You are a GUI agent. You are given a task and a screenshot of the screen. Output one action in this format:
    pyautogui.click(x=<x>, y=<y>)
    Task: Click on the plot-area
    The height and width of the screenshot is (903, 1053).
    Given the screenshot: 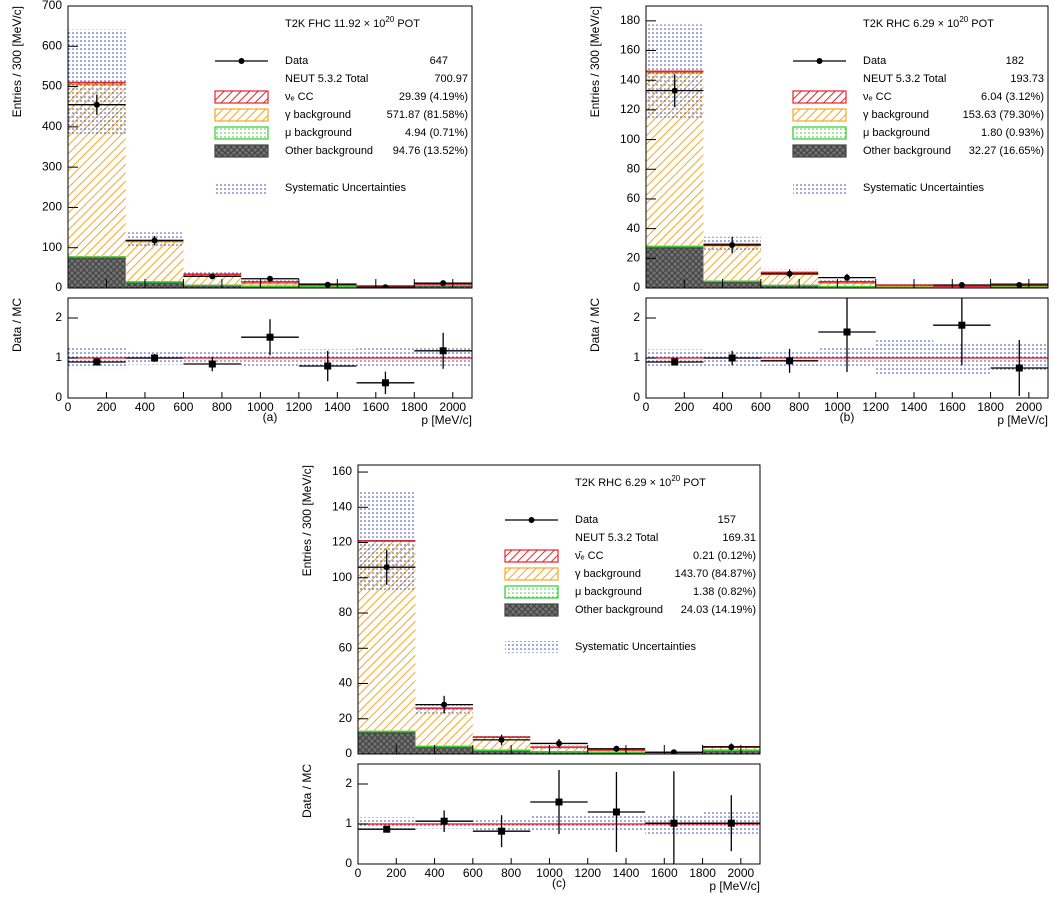 What is the action you would take?
    pyautogui.click(x=270, y=356)
    